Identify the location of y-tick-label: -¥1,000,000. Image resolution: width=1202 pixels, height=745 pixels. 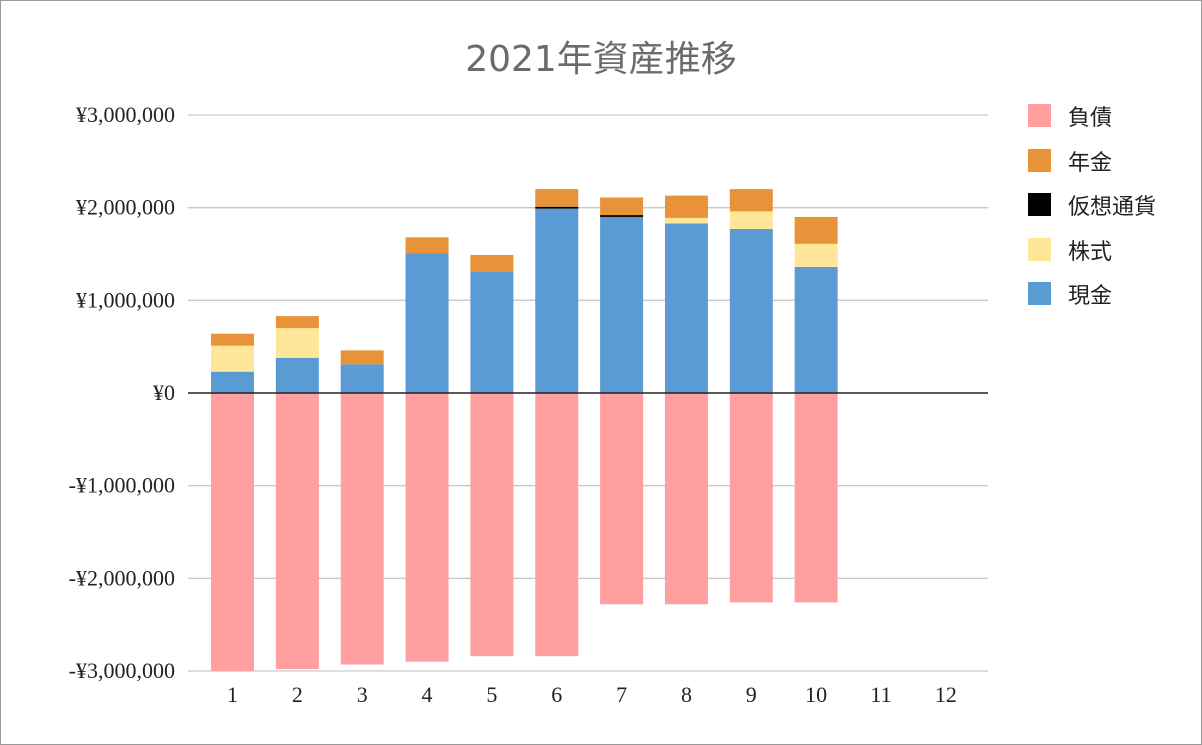
(122, 485).